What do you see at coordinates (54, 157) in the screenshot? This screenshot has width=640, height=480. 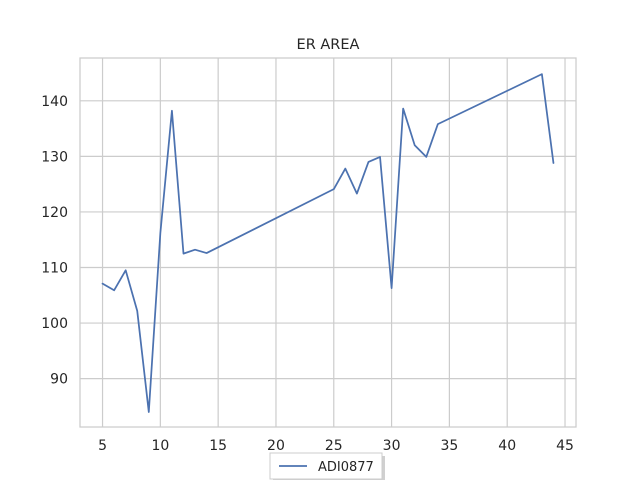 I see `y-tick-label: 130` at bounding box center [54, 157].